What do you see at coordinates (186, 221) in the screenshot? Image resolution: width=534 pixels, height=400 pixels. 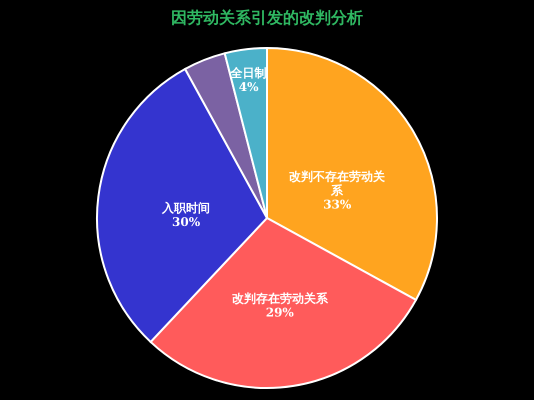 I see `data-label: 30%` at bounding box center [186, 221].